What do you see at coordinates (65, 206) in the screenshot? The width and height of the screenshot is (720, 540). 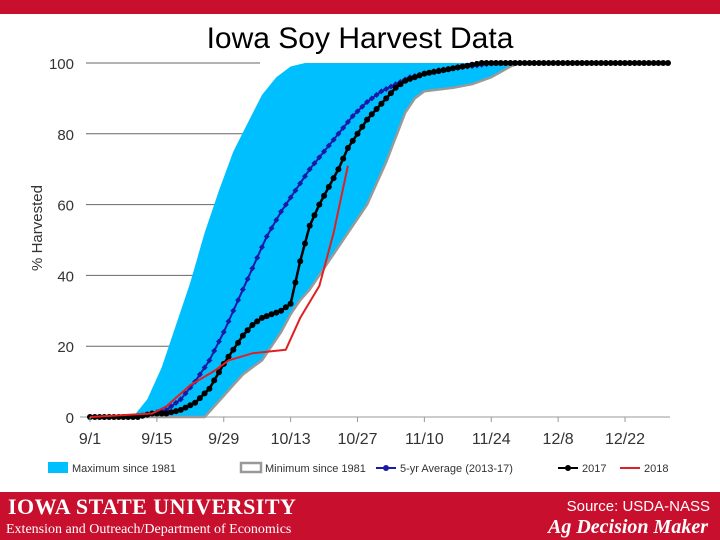 I see `y-tick-label: 60` at bounding box center [65, 206].